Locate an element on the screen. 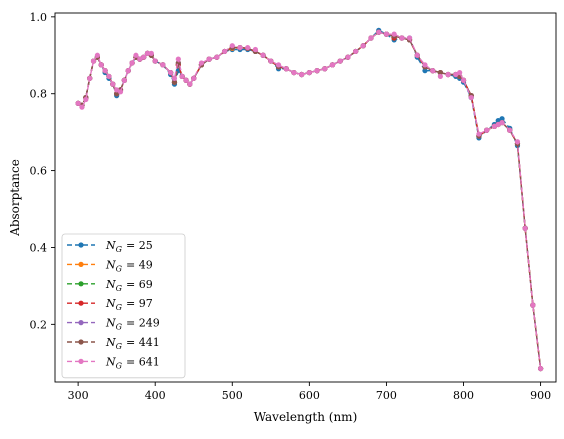  legend-label: NG = 49 is located at coordinates (129, 265).